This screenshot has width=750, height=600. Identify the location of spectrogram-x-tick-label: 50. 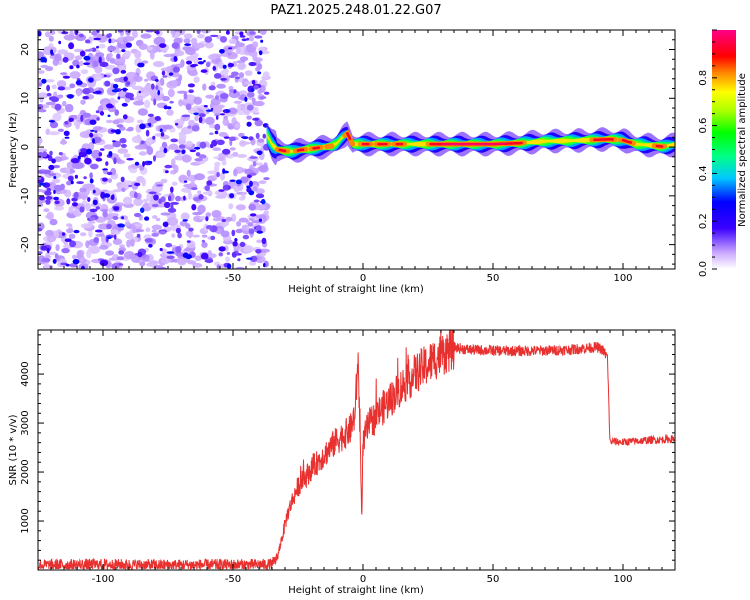
(493, 278).